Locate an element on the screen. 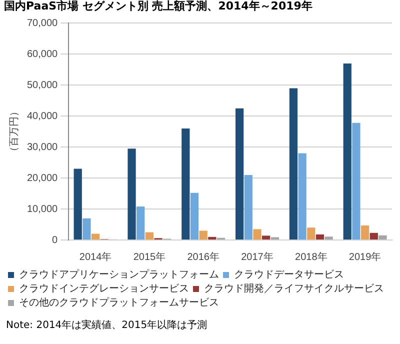 The height and width of the screenshot is (344, 400). legend-label: クラウドデータサービス is located at coordinates (289, 275).